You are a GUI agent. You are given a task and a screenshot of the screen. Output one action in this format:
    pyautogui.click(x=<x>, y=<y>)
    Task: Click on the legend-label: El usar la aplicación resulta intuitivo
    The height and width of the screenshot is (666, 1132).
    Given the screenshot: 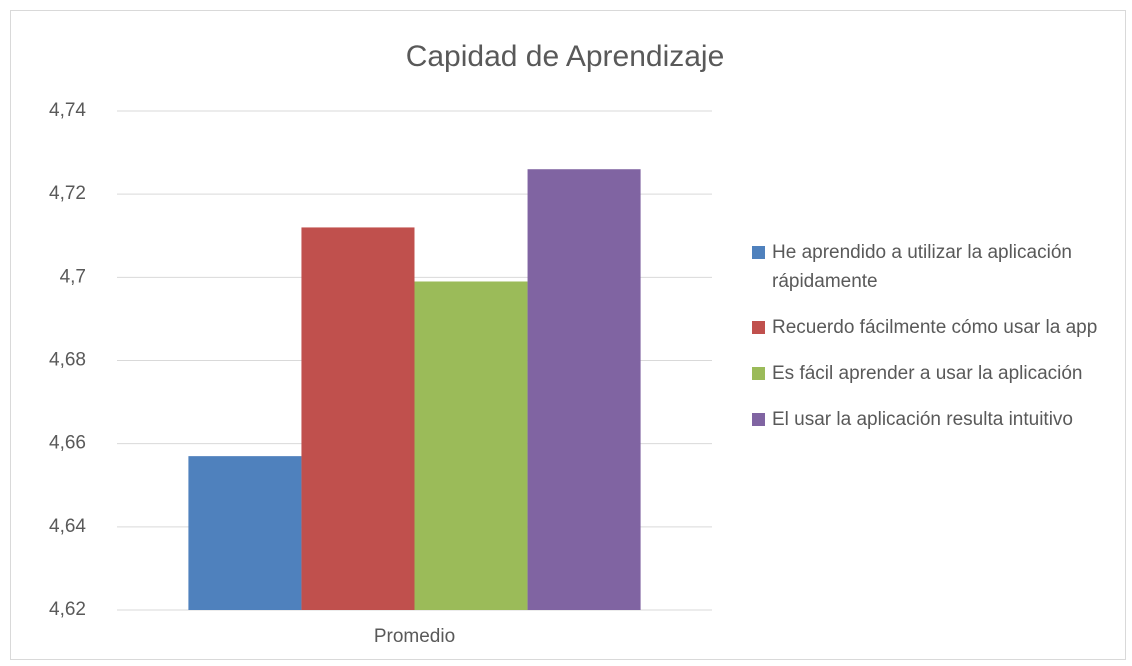 What is the action you would take?
    pyautogui.click(x=922, y=419)
    